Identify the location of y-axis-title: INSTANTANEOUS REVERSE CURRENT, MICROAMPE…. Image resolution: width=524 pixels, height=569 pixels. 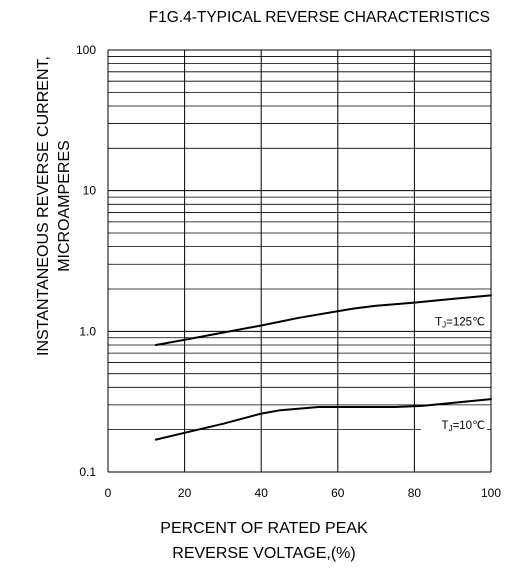
(54, 206).